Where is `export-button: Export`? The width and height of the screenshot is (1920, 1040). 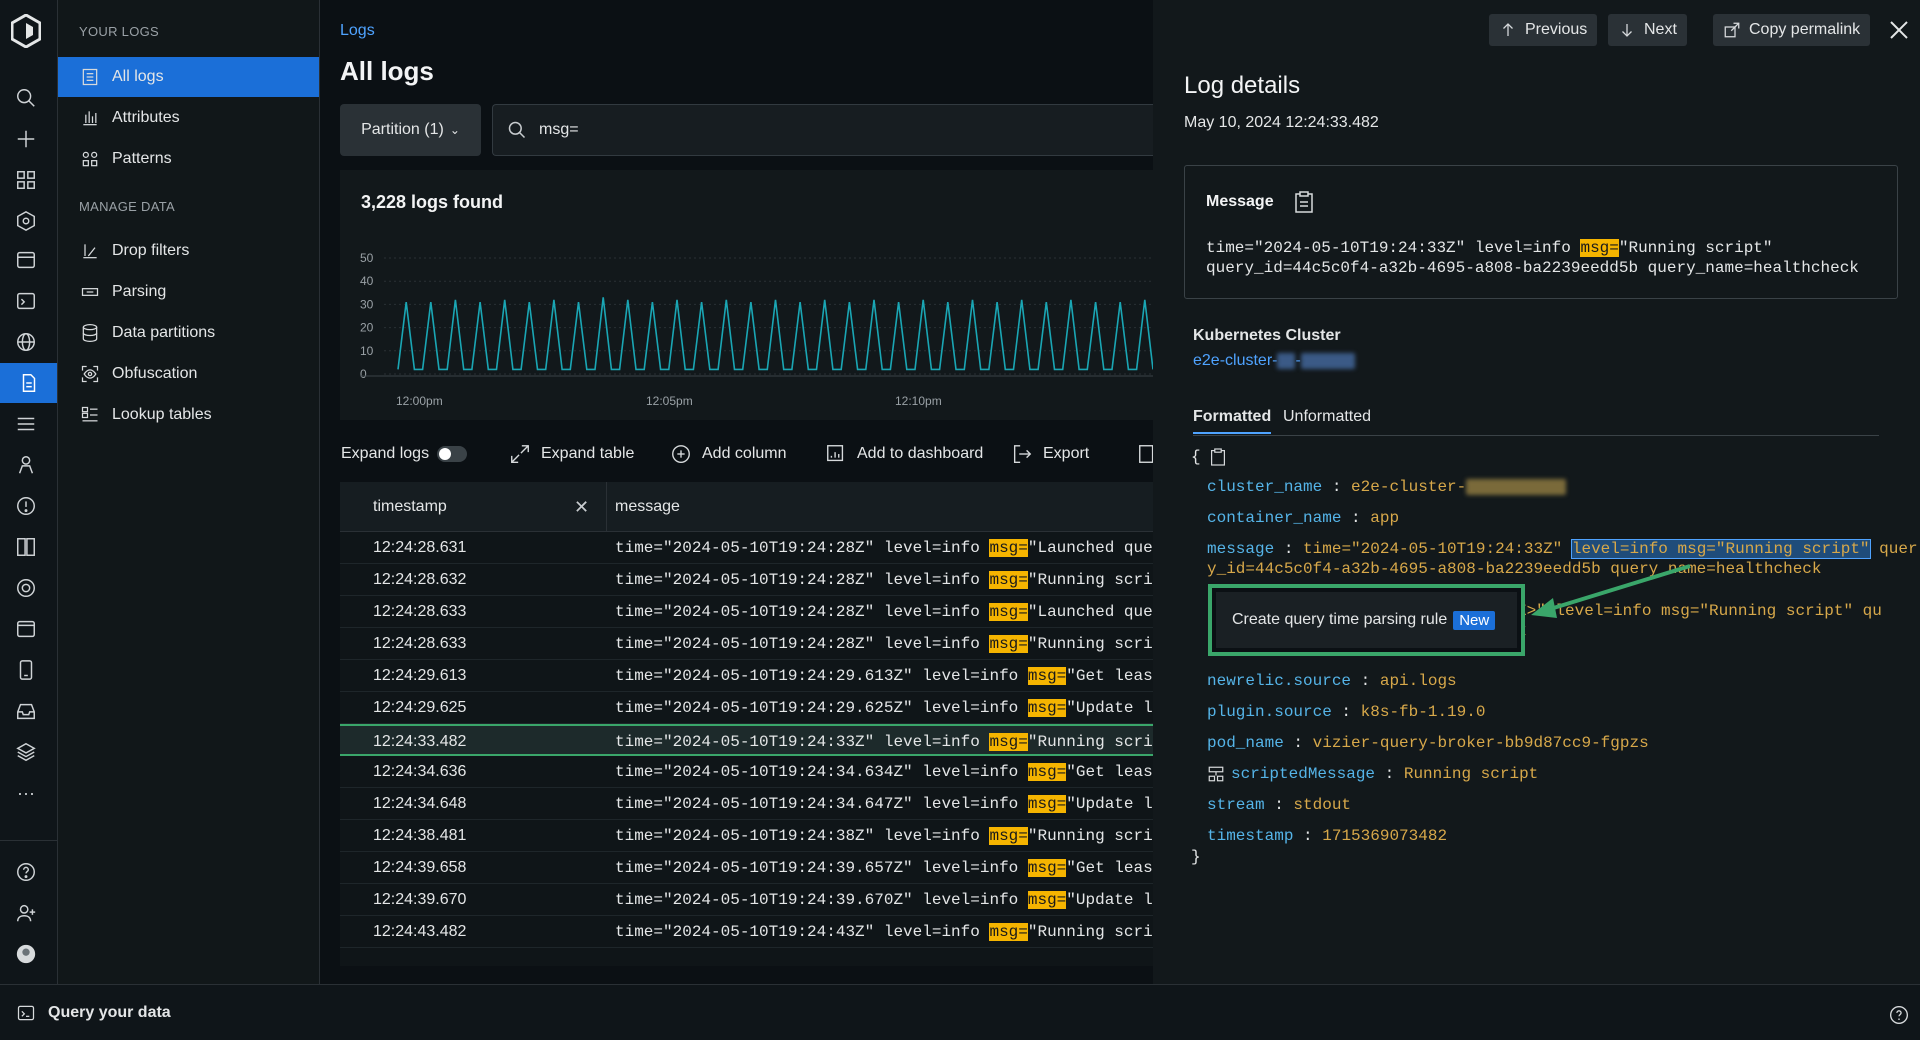
export-button: Export is located at coordinates (1050, 454).